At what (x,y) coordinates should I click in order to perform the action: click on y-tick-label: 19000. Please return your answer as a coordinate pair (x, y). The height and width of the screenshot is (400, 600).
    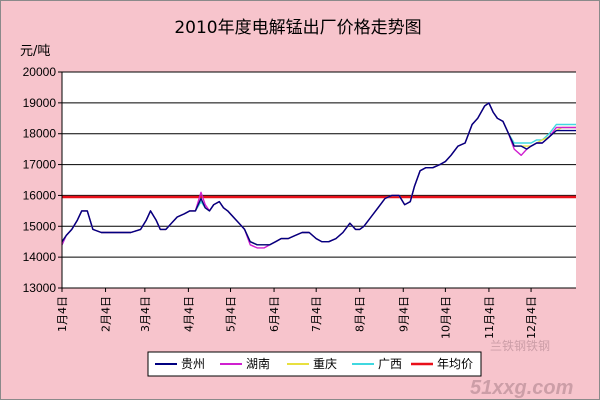
    Looking at the image, I should click on (40, 103).